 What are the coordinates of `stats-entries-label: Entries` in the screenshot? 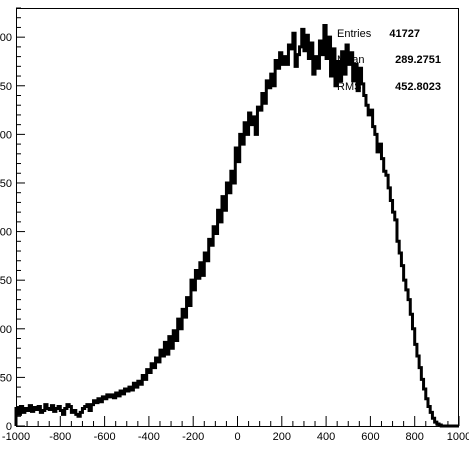 It's located at (354, 34).